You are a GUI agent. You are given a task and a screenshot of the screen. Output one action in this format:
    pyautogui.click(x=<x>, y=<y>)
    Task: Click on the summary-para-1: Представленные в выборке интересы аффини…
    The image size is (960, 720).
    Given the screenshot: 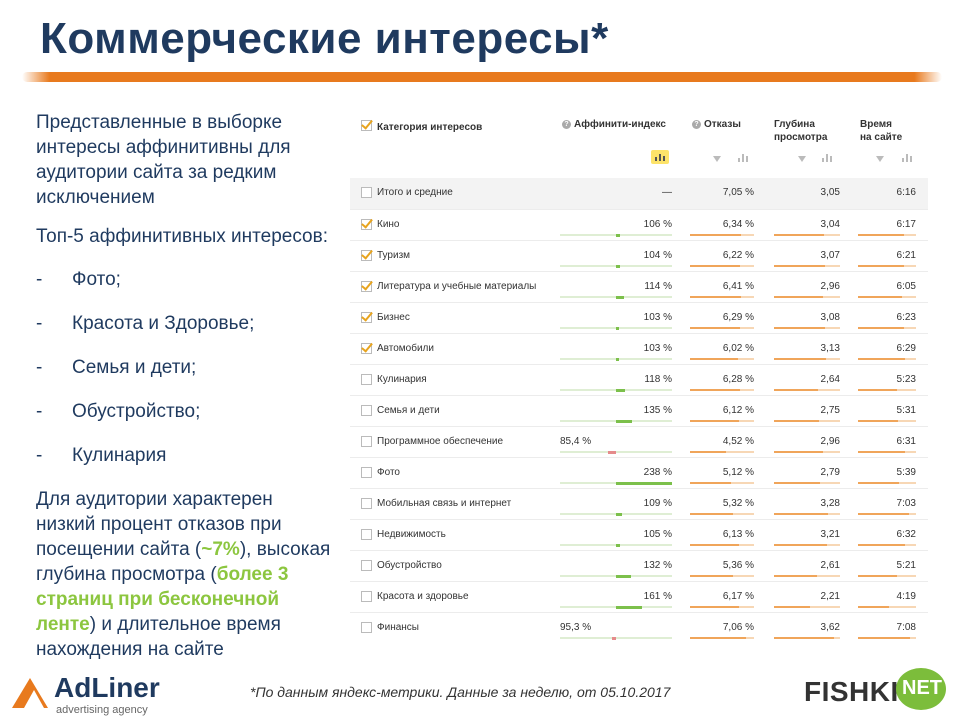 What is the action you would take?
    pyautogui.click(x=163, y=160)
    